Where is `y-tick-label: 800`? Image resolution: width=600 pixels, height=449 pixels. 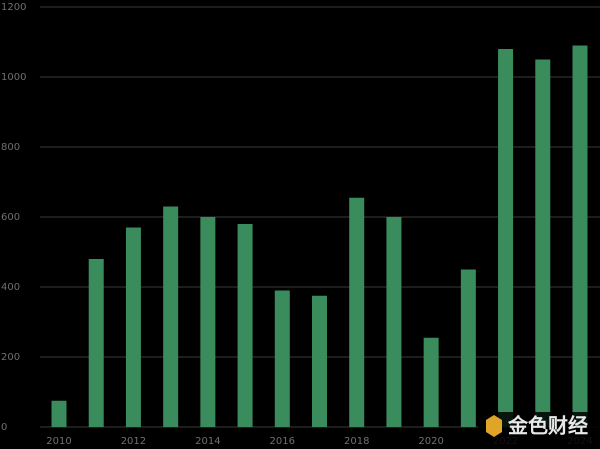
y-tick-label: 800 is located at coordinates (10, 147).